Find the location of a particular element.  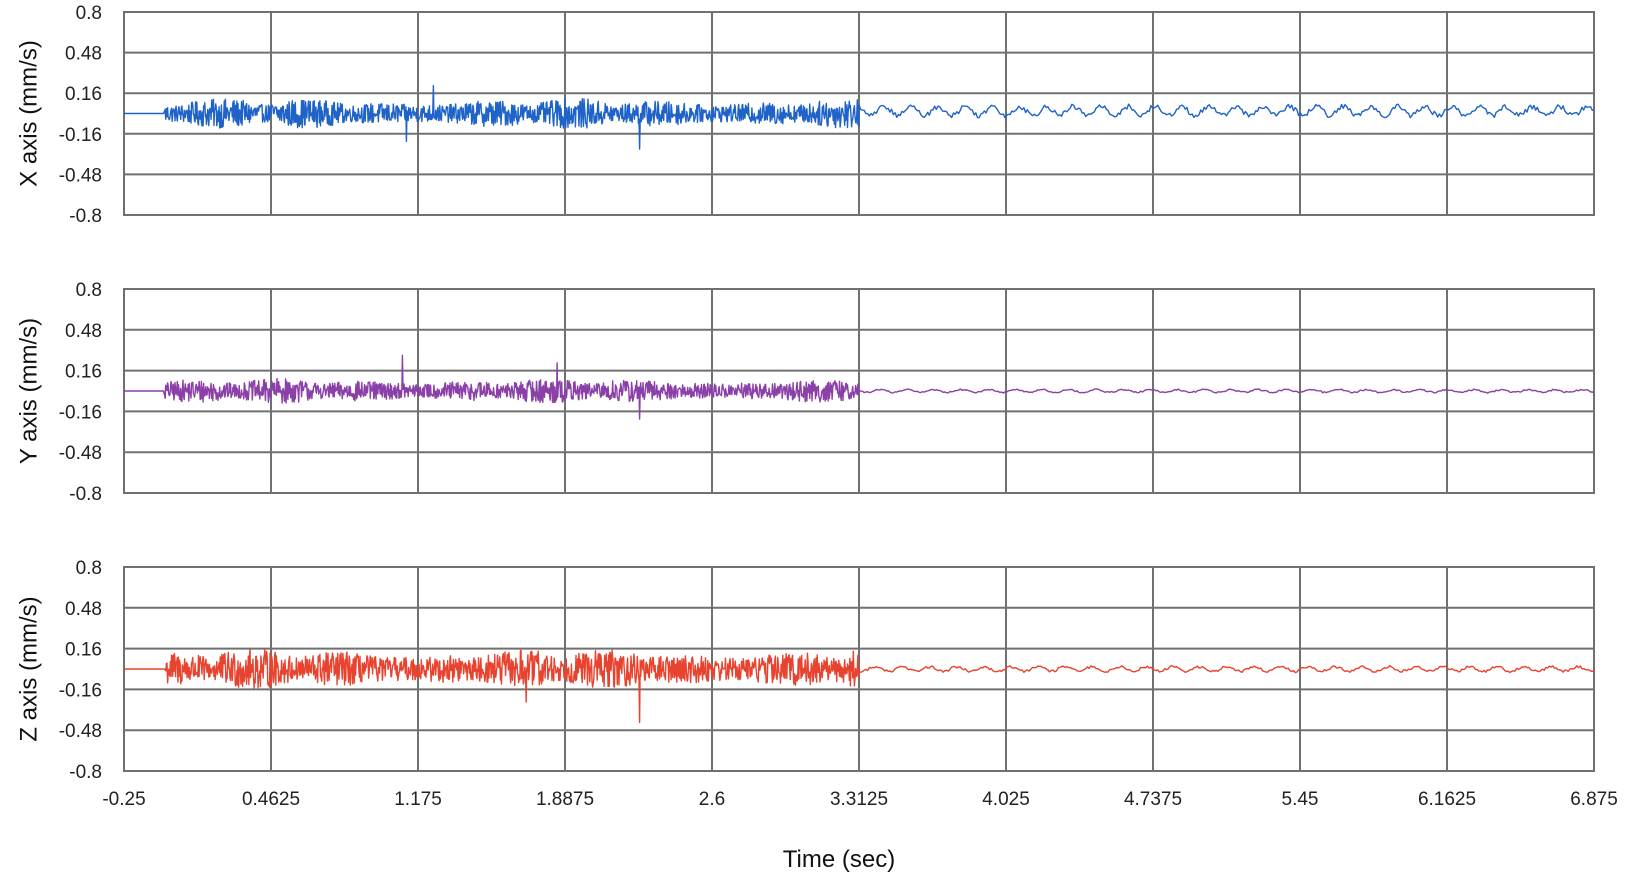

x-tick-label: -0.25 is located at coordinates (123, 799).